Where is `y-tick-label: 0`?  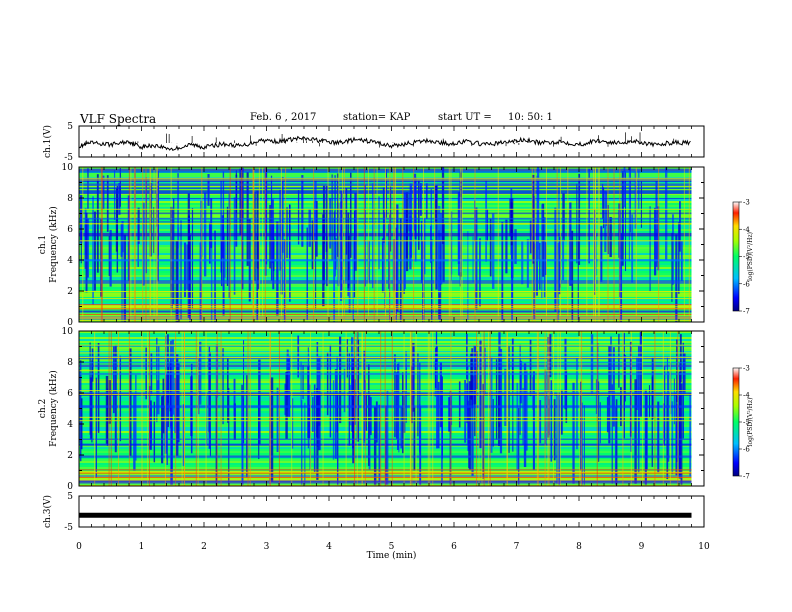
y-tick-label: 0 is located at coordinates (70, 487).